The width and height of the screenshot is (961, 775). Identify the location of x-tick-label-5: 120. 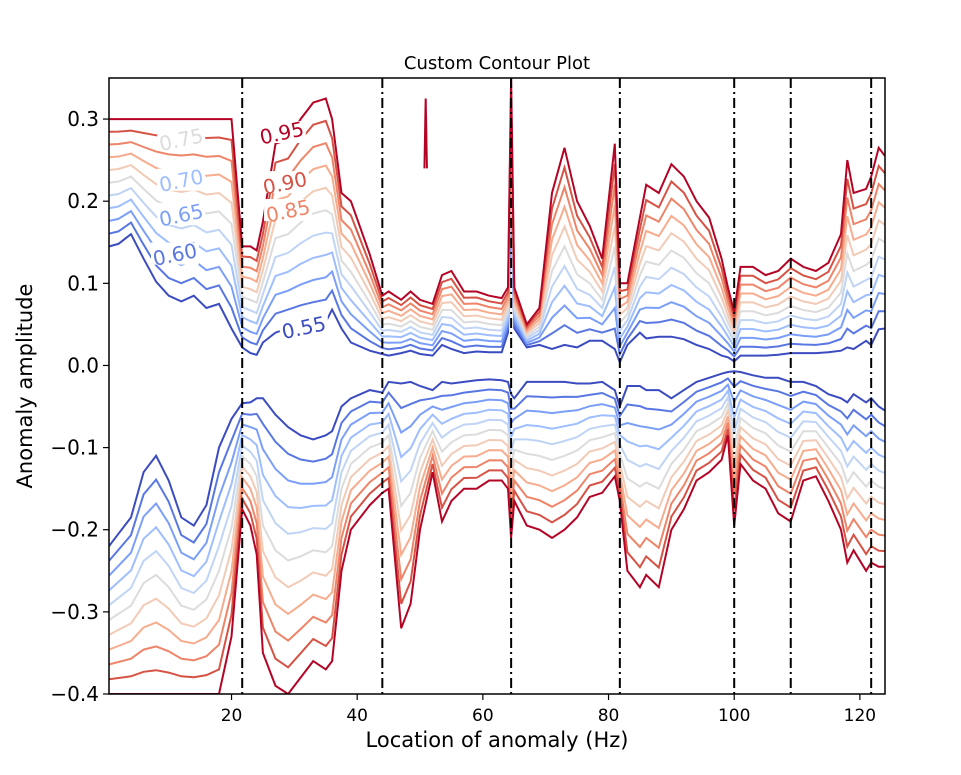
(860, 716).